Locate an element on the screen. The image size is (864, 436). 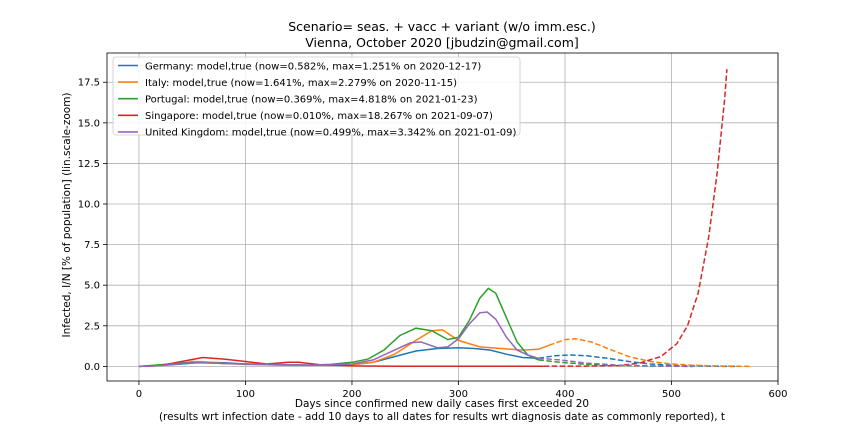
x-tick-label: 500 is located at coordinates (671, 394).